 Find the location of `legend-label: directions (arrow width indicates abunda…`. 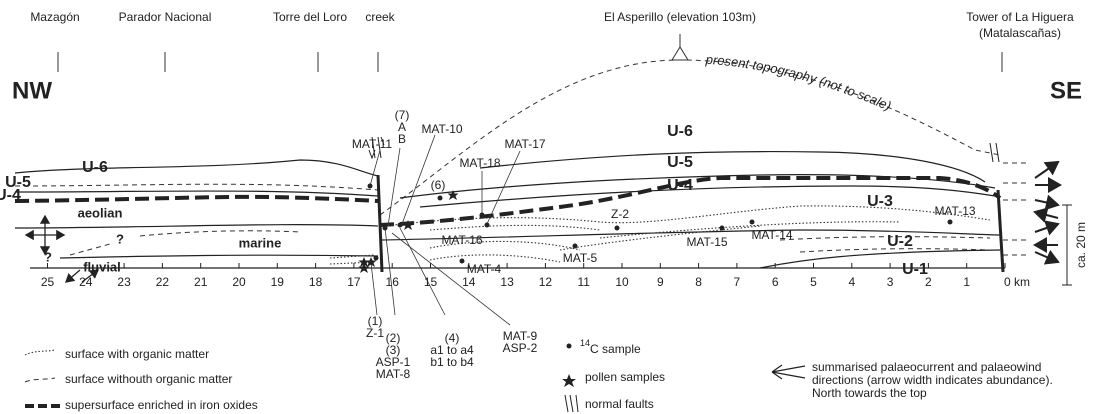

legend-label: directions (arrow width indicates abunda… is located at coordinates (932, 380).